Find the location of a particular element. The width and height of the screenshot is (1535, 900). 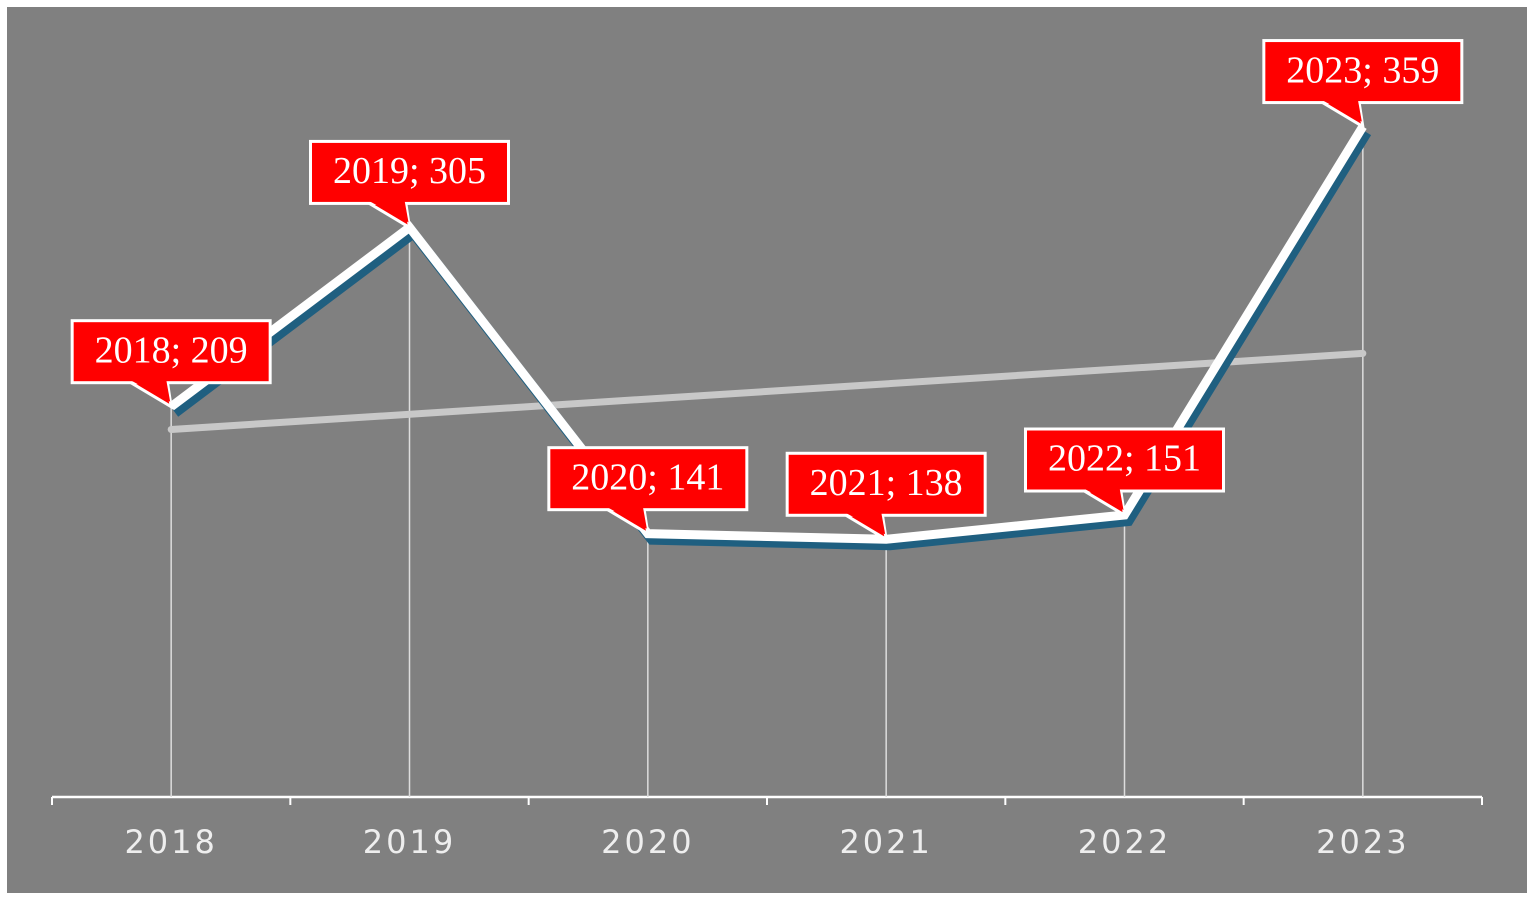

data-label: 2019; 305 is located at coordinates (409, 171).